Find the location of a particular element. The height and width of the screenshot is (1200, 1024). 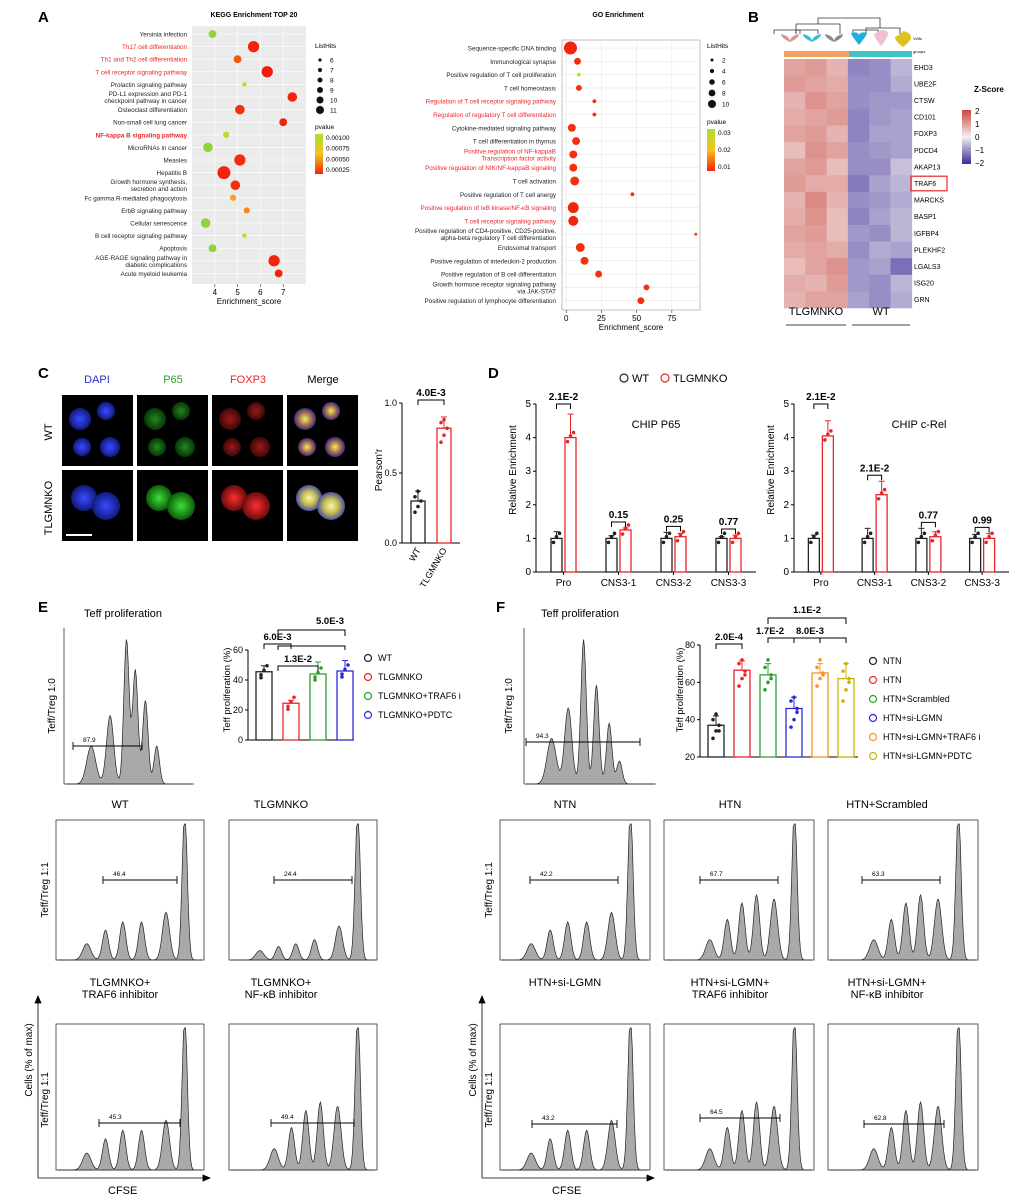

chip-title: CHIP P65 is located at coordinates (656, 425).